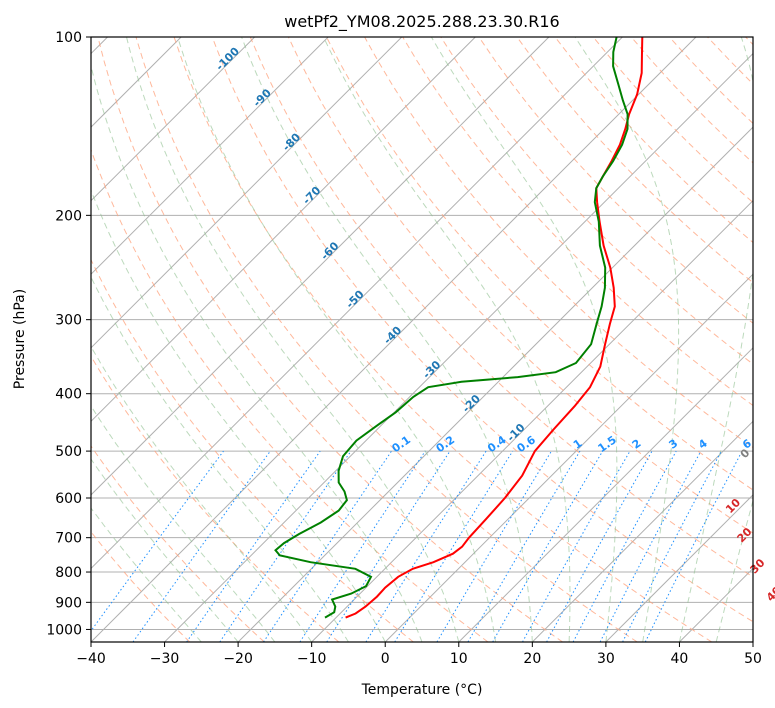  Describe the element at coordinates (422, 690) in the screenshot. I see `x-axis-title: Temperature (°C)` at that location.